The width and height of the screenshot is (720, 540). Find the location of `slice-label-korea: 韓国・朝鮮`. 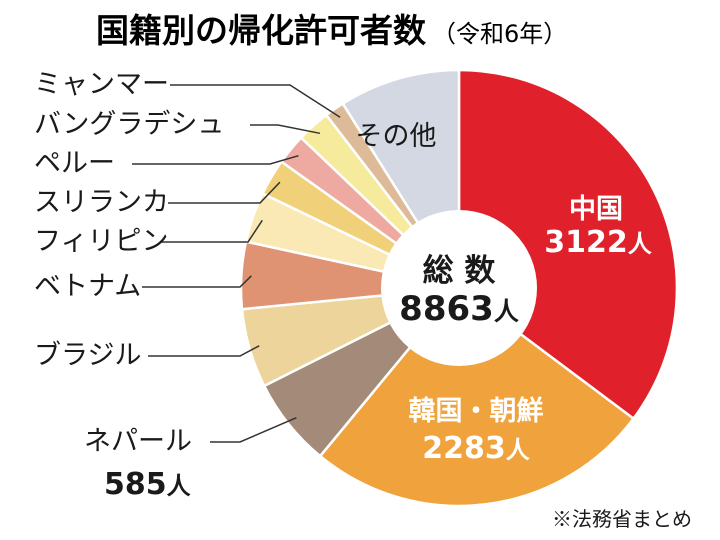

slice-label-korea: 韓国・朝鮮 is located at coordinates (476, 411).